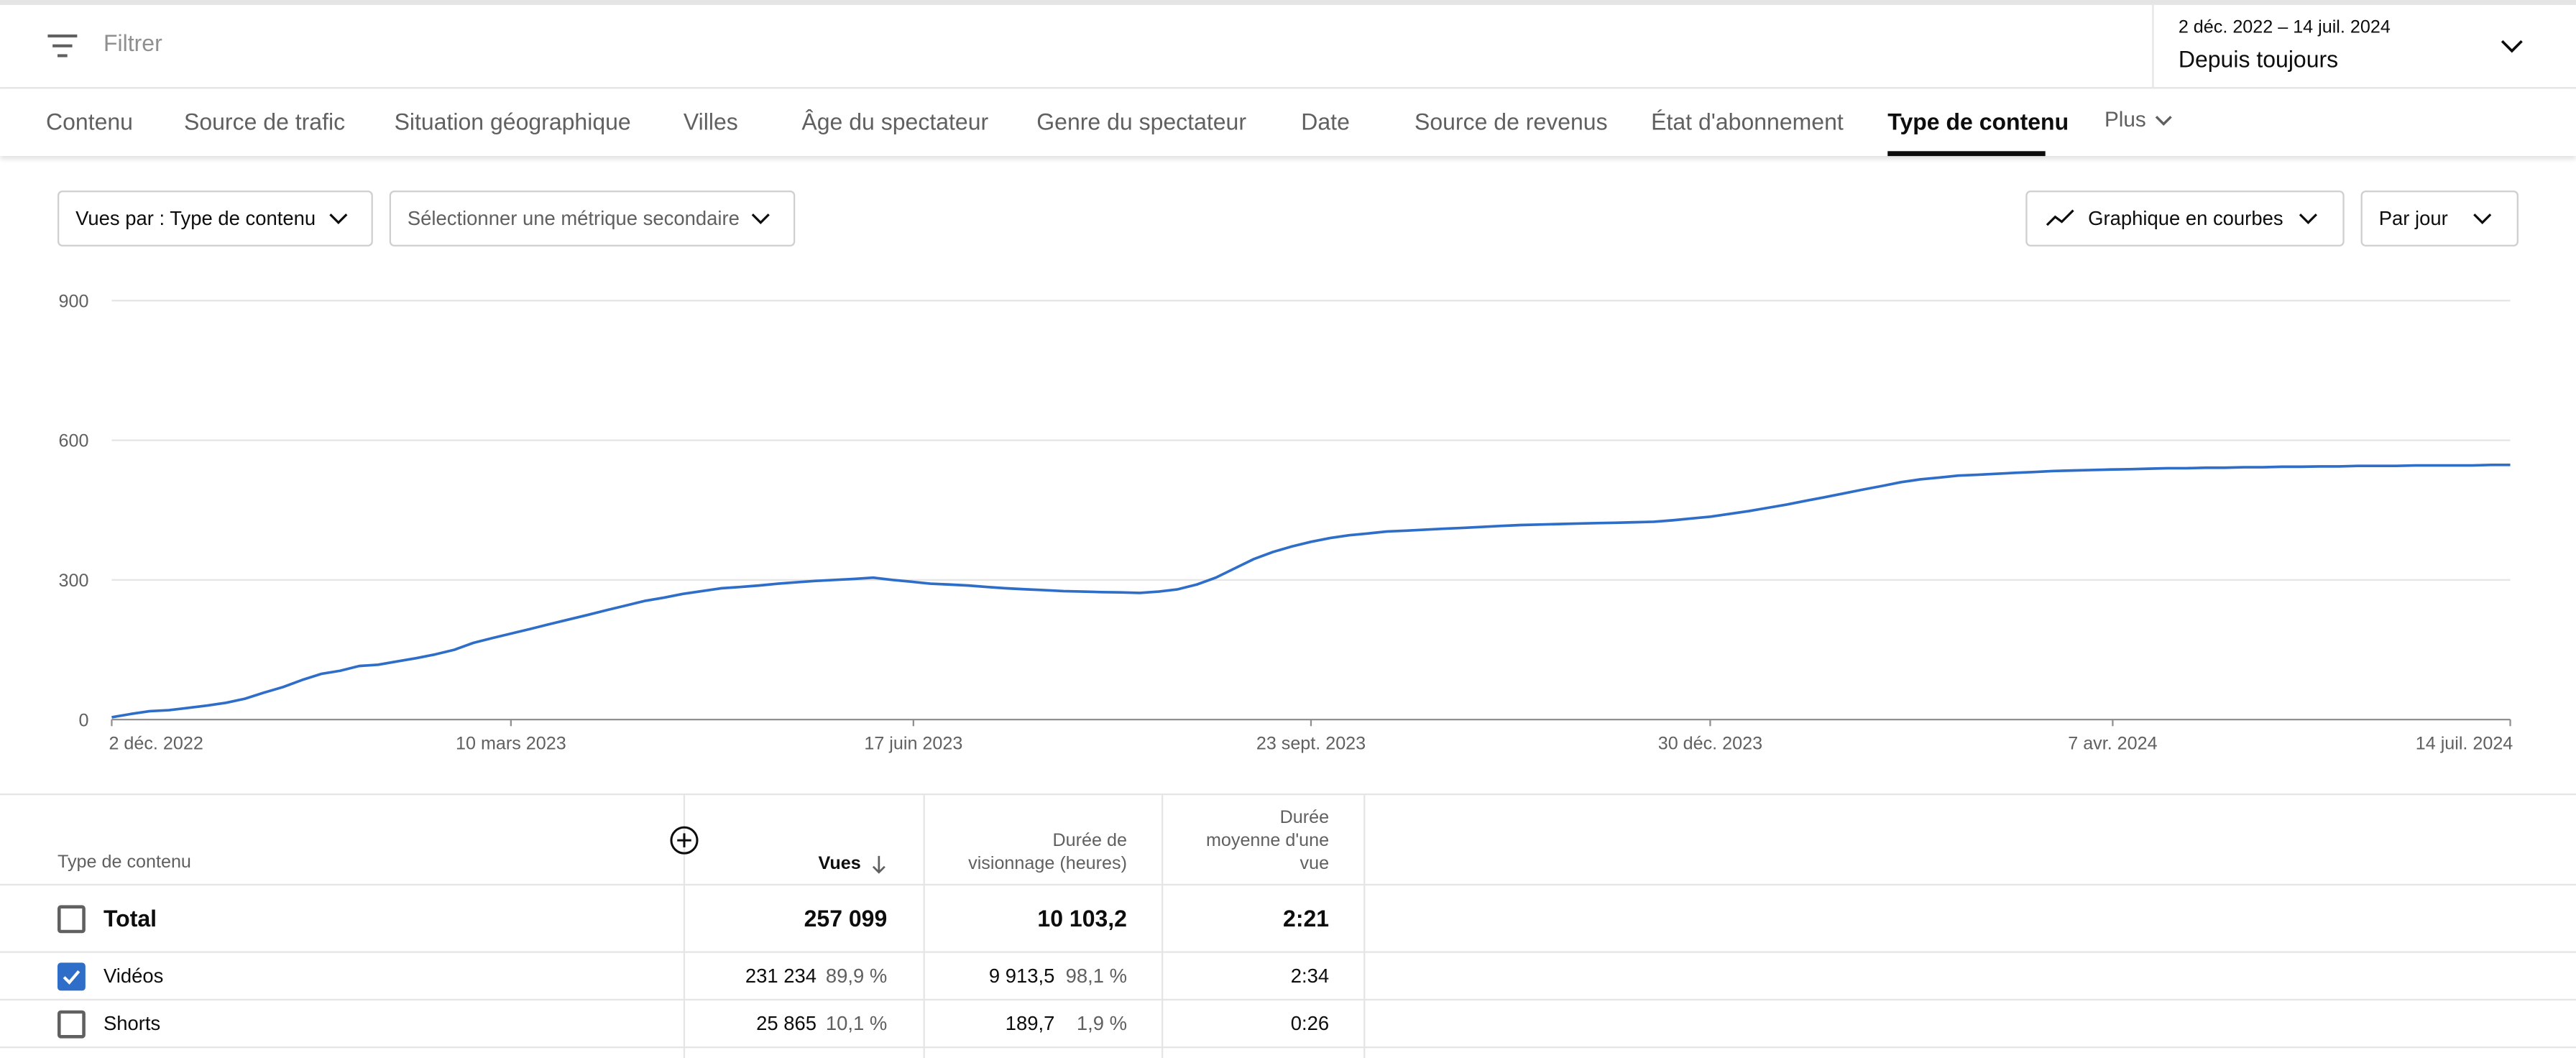  What do you see at coordinates (74, 301) in the screenshot?
I see `y-tick-label: 900` at bounding box center [74, 301].